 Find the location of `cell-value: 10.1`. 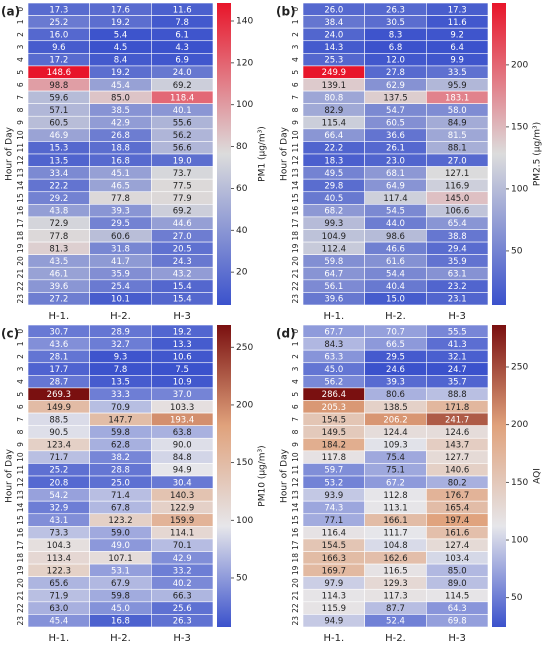

cell-value: 10.1 is located at coordinates (120, 300).